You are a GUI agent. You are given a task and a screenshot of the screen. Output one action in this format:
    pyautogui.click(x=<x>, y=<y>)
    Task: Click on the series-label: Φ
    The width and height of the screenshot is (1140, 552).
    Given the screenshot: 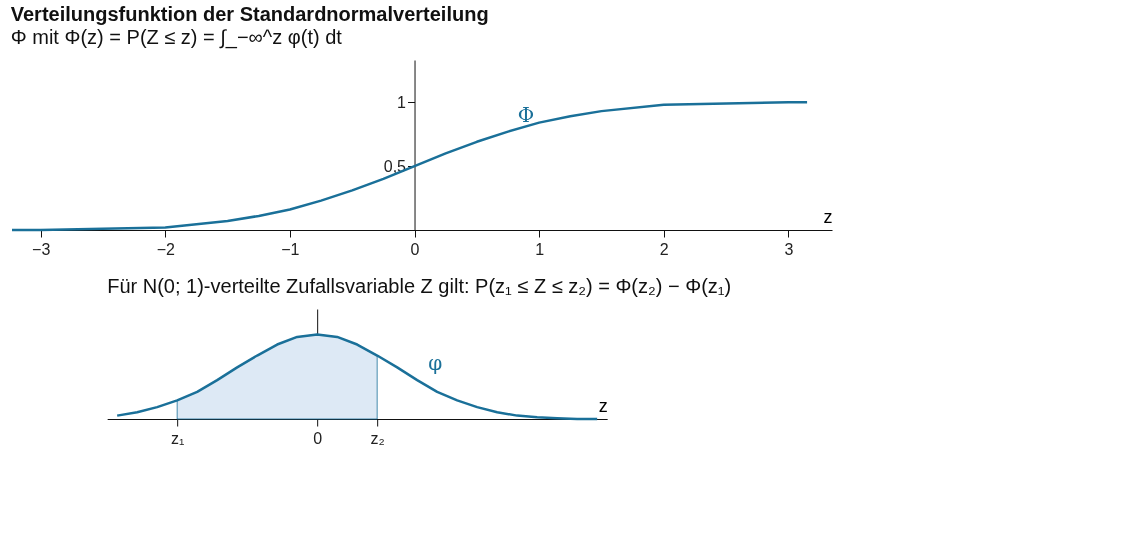 What is the action you would take?
    pyautogui.click(x=526, y=114)
    